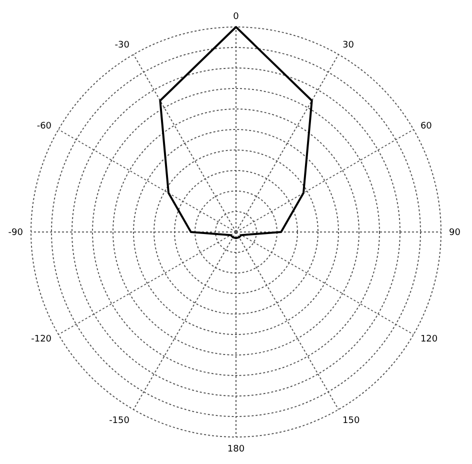 The height and width of the screenshot is (464, 472). Describe the element at coordinates (41, 339) in the screenshot. I see `spoke-label: -120` at that location.